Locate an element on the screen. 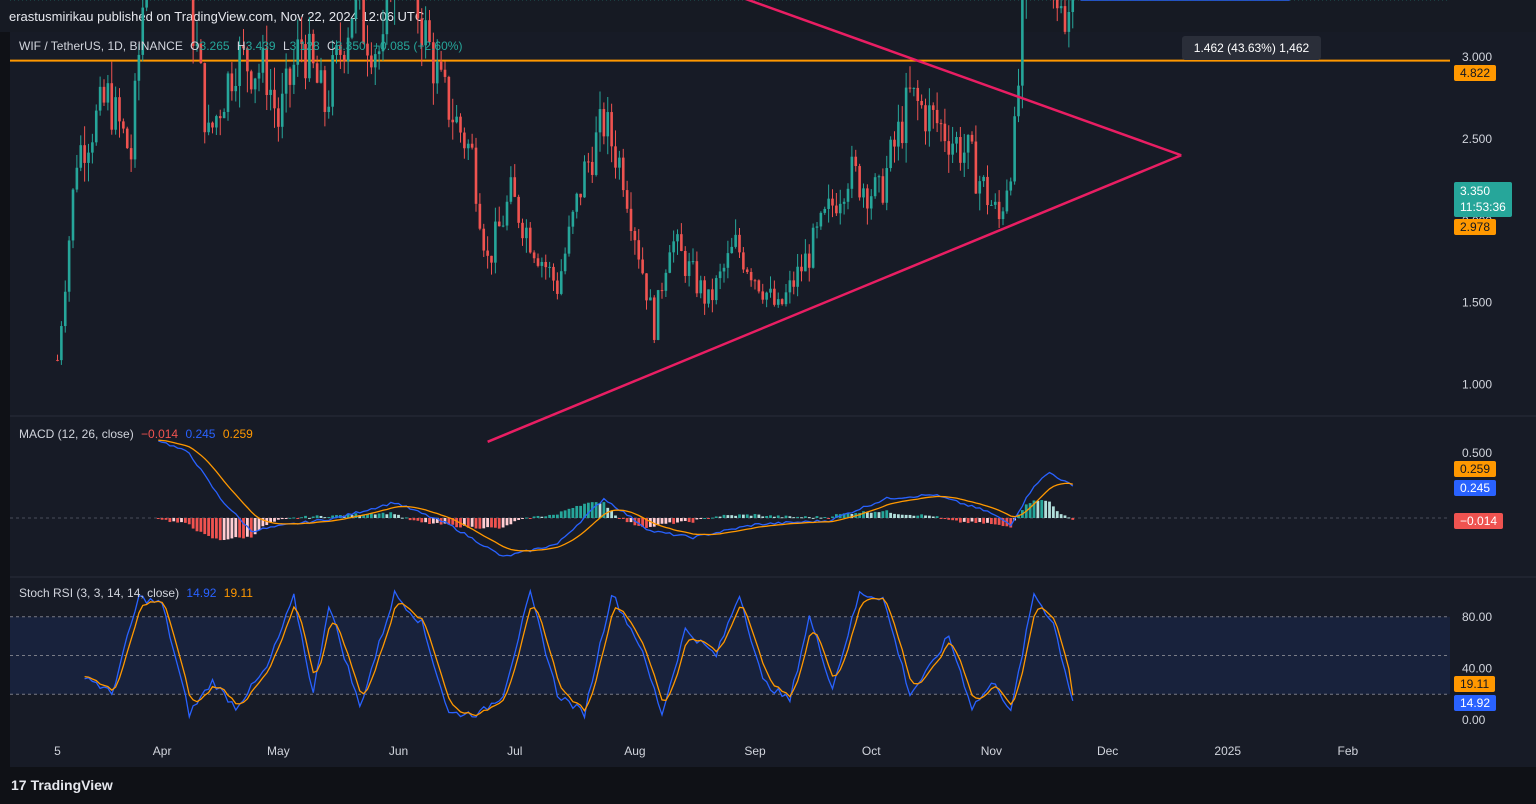 The width and height of the screenshot is (1536, 804). time-tick-label: Sep is located at coordinates (755, 751).